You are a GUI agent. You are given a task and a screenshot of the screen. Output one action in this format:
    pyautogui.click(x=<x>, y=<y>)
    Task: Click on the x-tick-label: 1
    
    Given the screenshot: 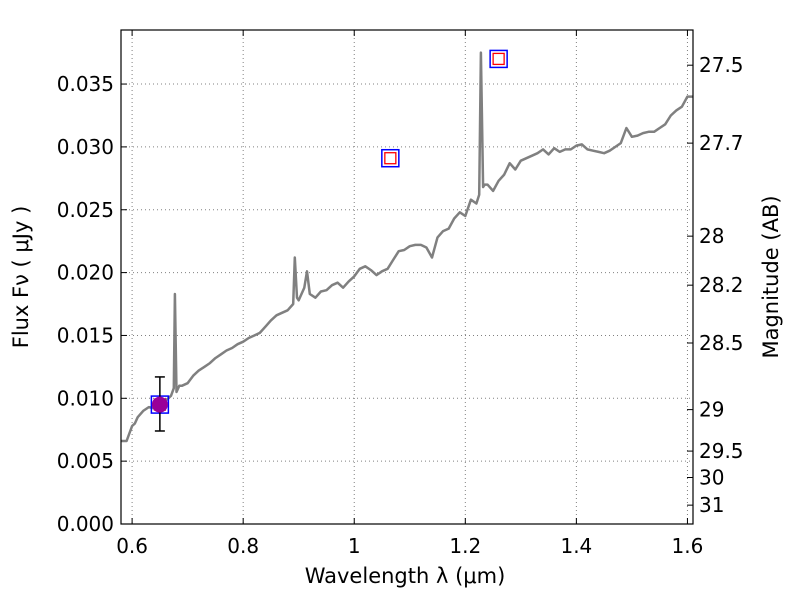 What is the action you would take?
    pyautogui.click(x=354, y=546)
    